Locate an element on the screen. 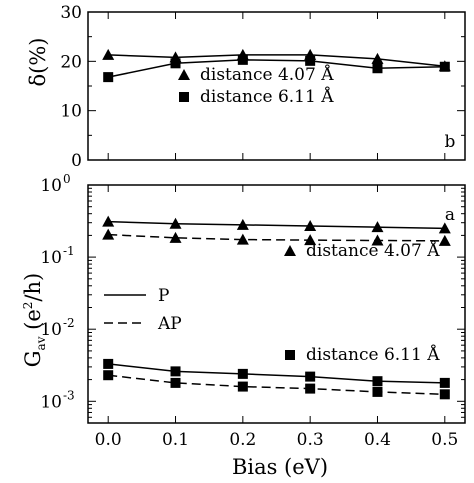 The width and height of the screenshot is (474, 483). top-series is located at coordinates (276, 65).